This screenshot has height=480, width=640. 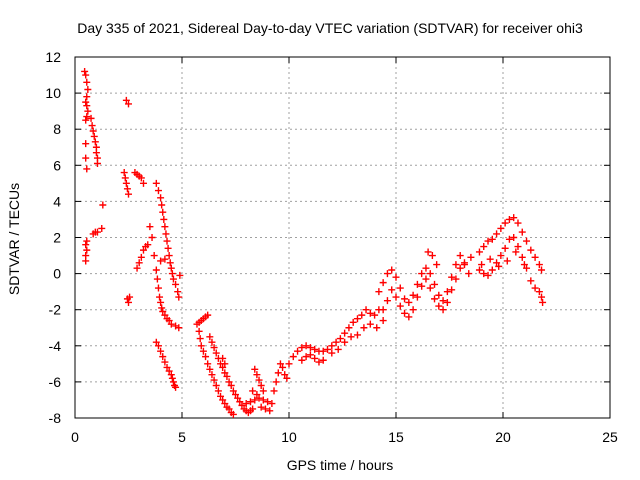 I want to click on x-tick-label: 10, so click(x=289, y=437).